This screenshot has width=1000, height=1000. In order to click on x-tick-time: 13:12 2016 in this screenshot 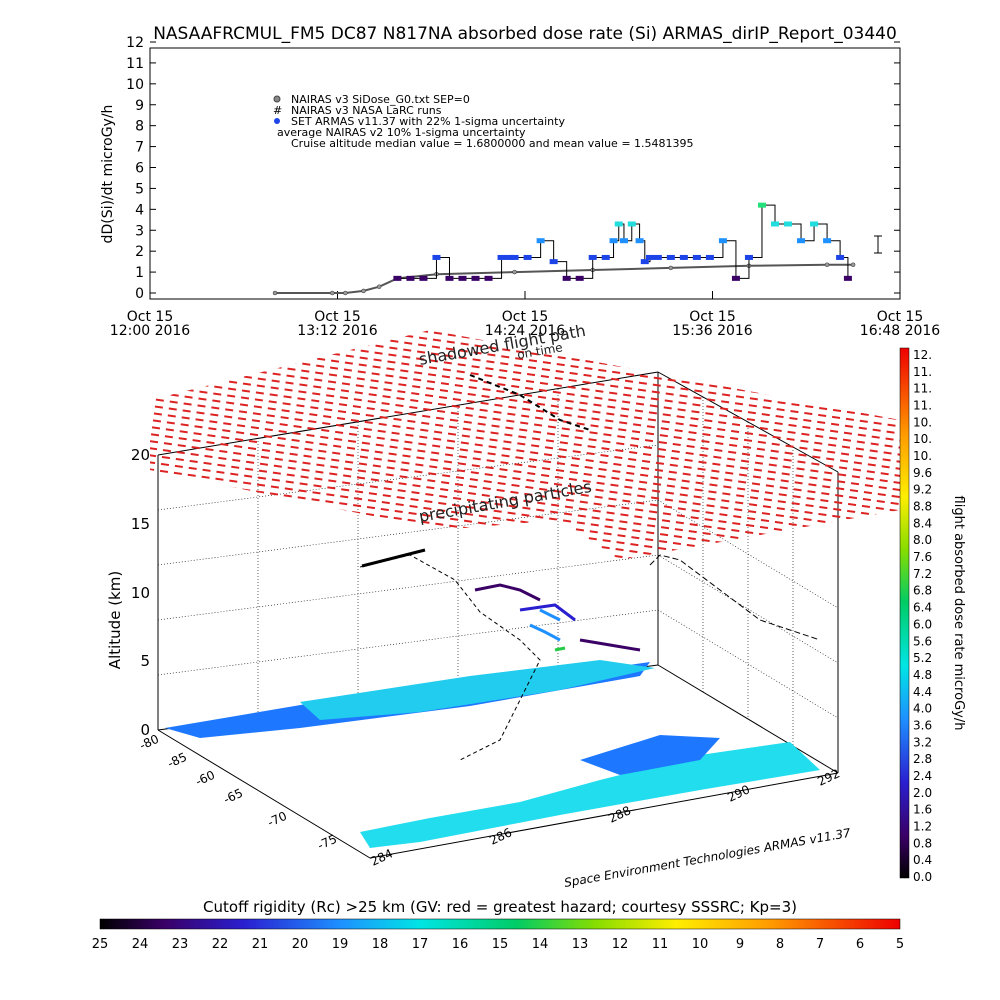, I will do `click(337, 331)`.